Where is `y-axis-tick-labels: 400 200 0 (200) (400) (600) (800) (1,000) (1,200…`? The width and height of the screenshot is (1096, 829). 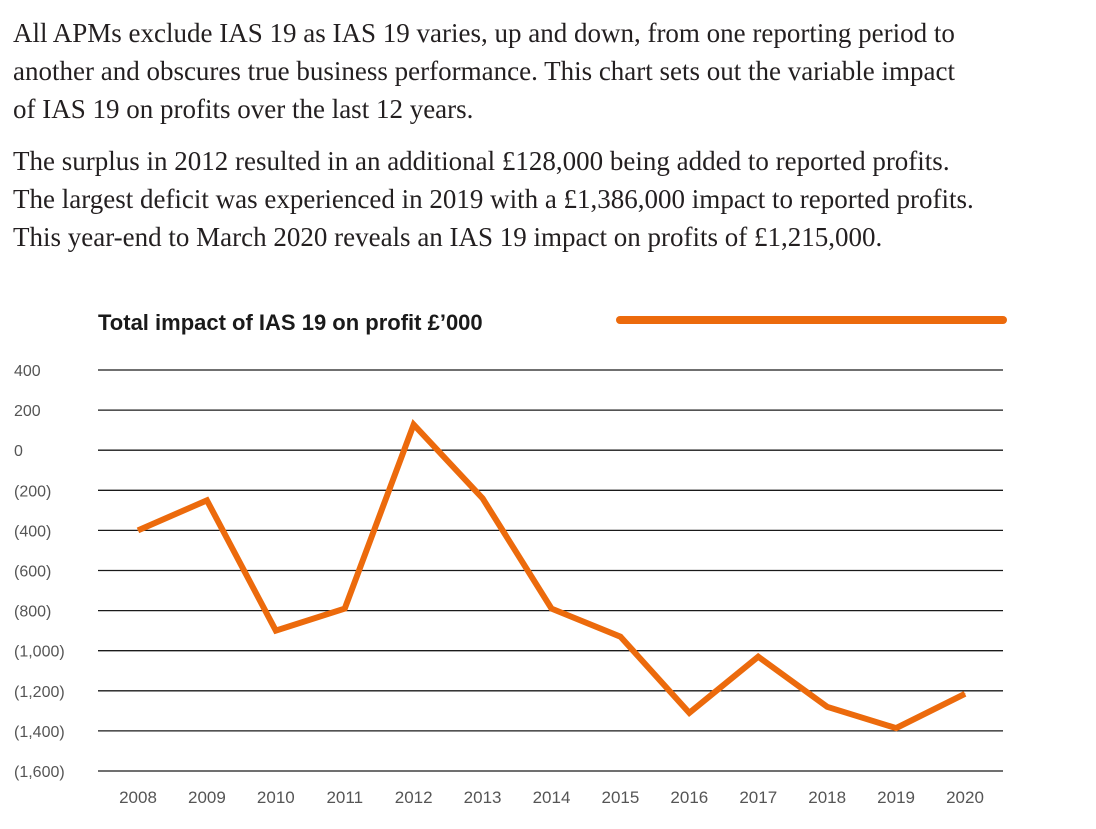 y-axis-tick-labels: 400 200 0 (200) (400) (600) (800) (1,000) (1,200… is located at coordinates (39, 572).